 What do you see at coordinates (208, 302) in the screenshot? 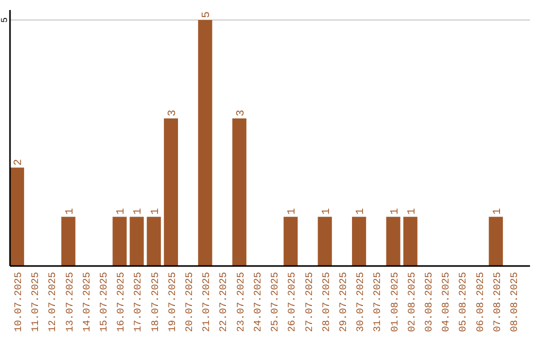
I see `x-tick-label: 21.07.2025` at bounding box center [208, 302].